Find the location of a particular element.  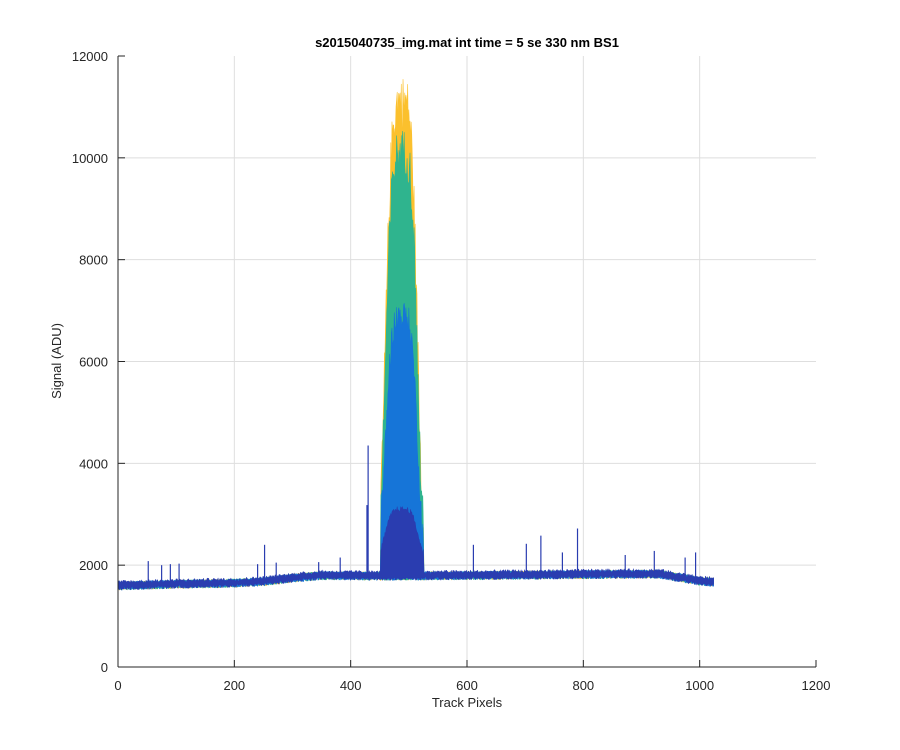

x-tick-label: 600 is located at coordinates (467, 685).